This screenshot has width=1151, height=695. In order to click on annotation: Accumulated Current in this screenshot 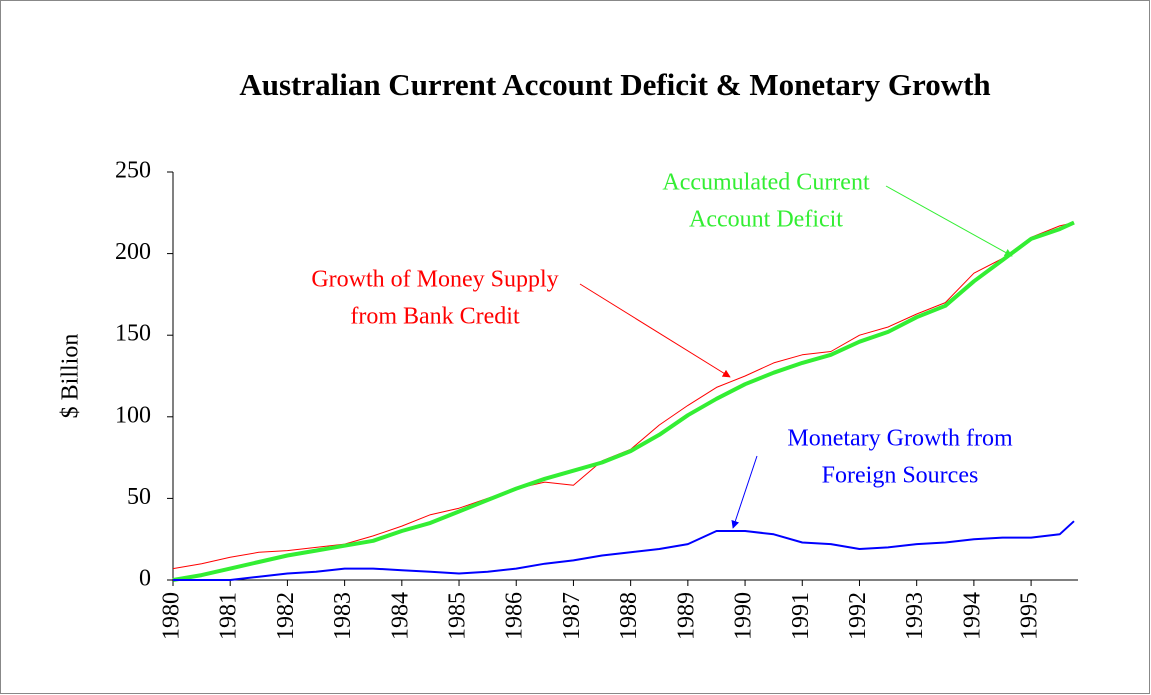, I will do `click(766, 183)`.